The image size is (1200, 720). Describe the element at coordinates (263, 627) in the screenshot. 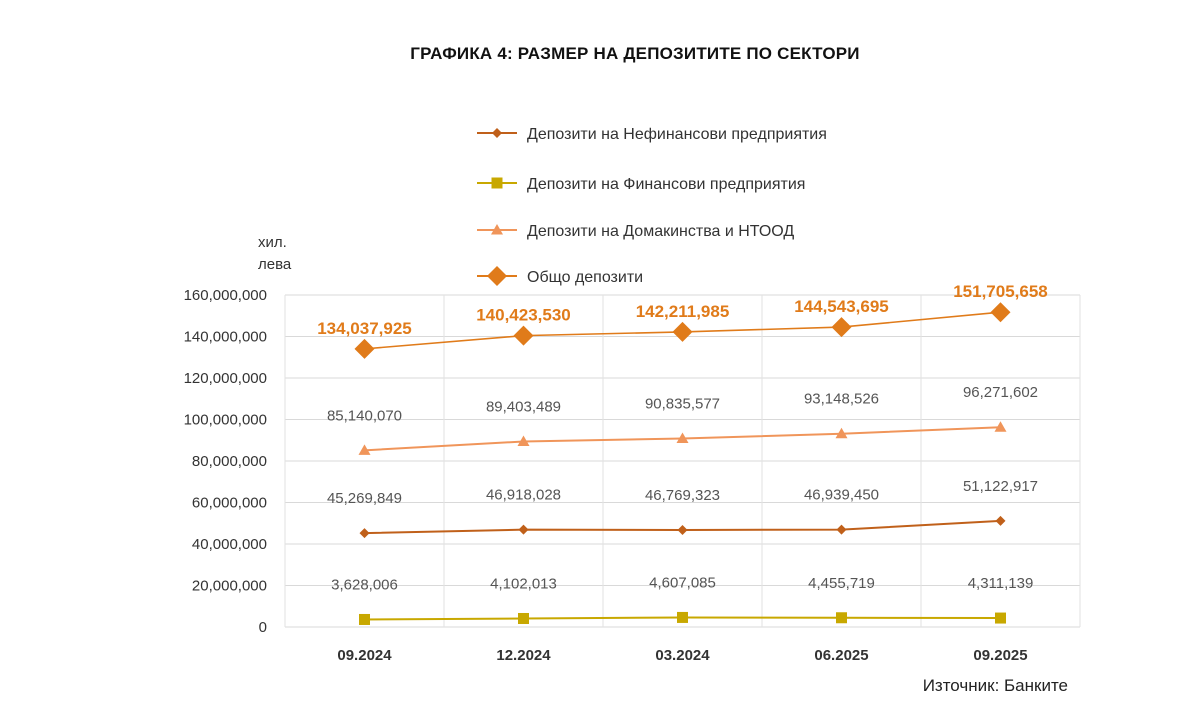

I see `y-tick-label: 0` at that location.